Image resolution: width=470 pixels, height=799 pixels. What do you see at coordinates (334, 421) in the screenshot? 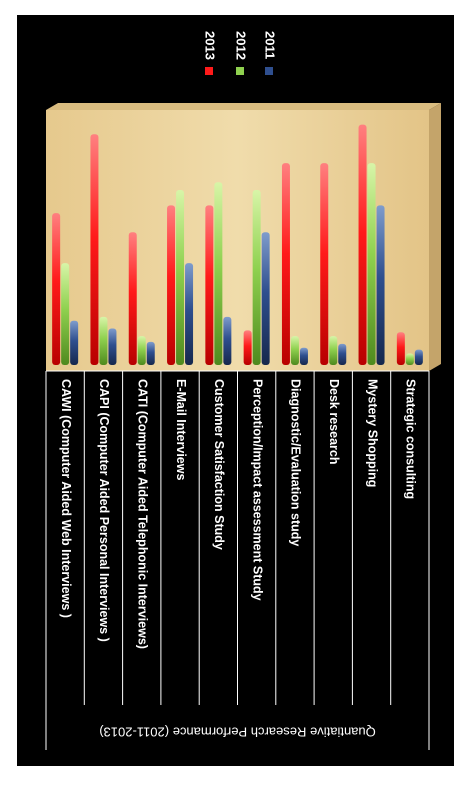
I see `category-label-8: Desk research` at bounding box center [334, 421].